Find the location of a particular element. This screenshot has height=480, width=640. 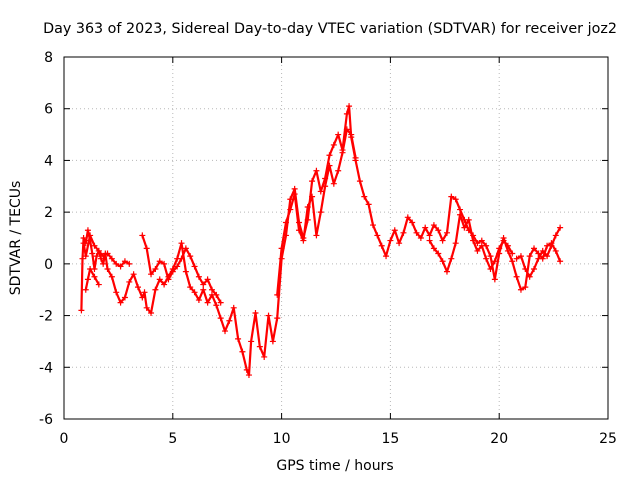

x-tick-label: 10 is located at coordinates (282, 439).